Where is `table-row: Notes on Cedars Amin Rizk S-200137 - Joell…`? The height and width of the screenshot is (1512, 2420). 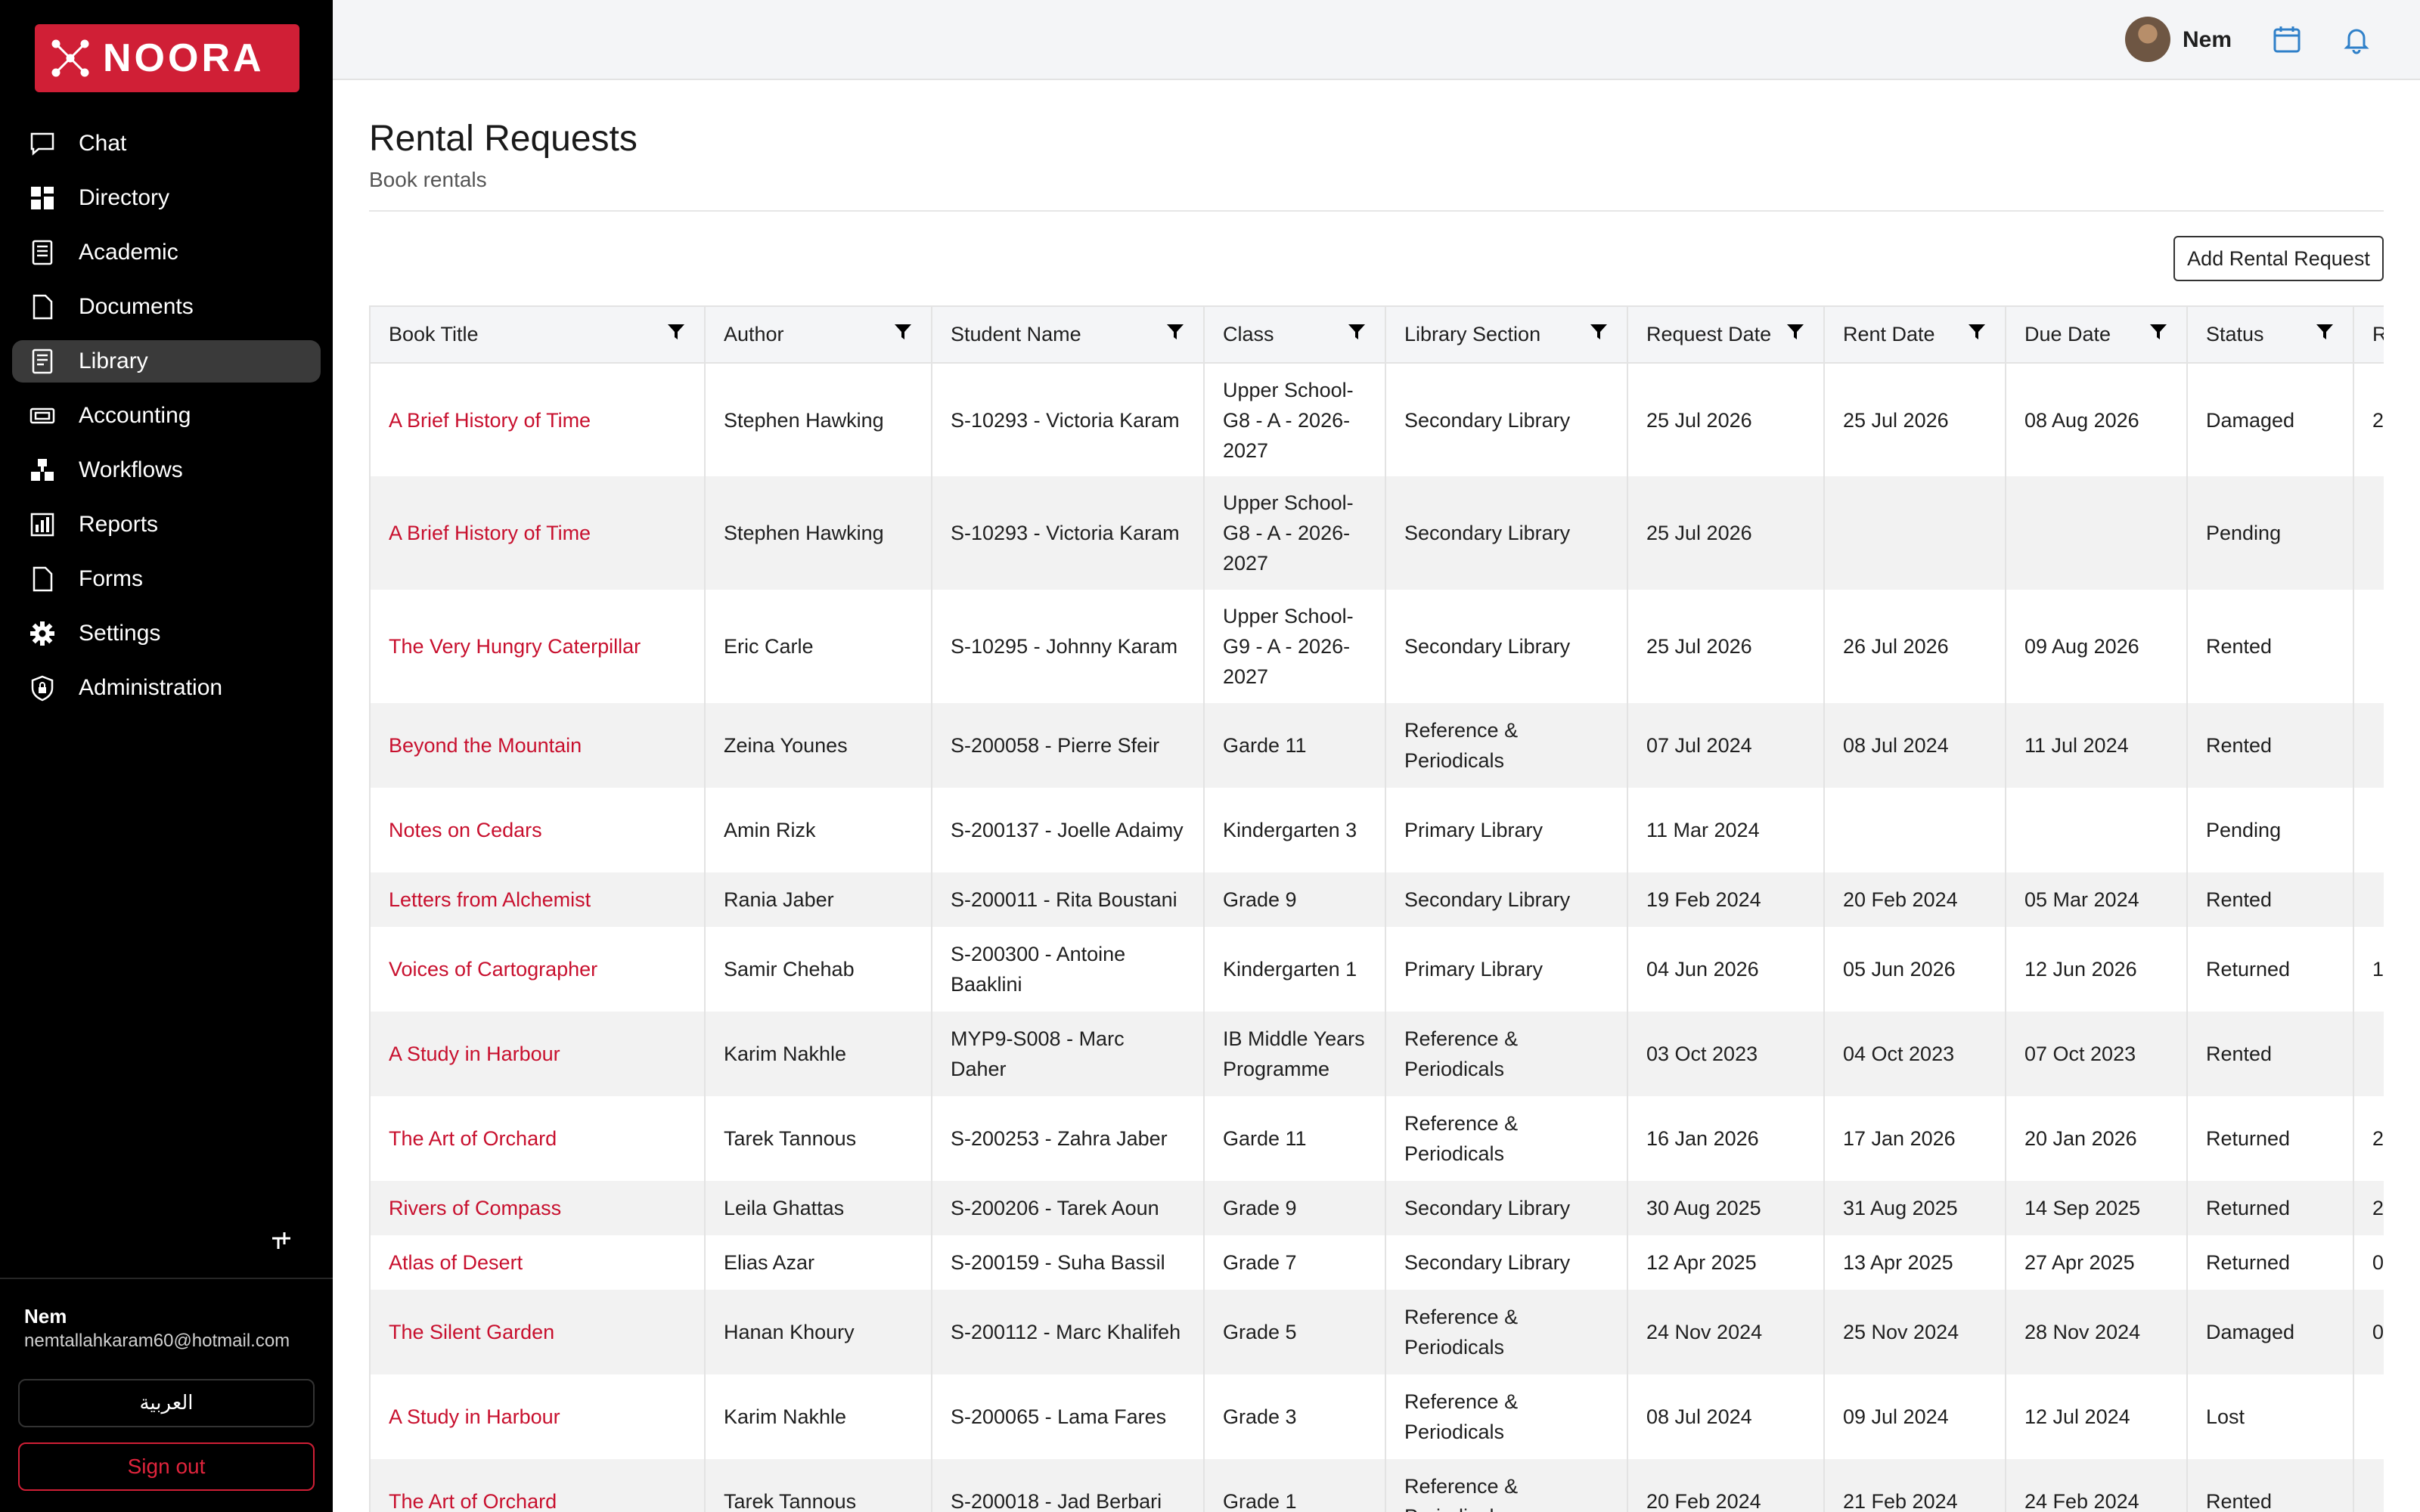 table-row: Notes on Cedars Amin Rizk S-200137 - Joell… is located at coordinates (1377, 830).